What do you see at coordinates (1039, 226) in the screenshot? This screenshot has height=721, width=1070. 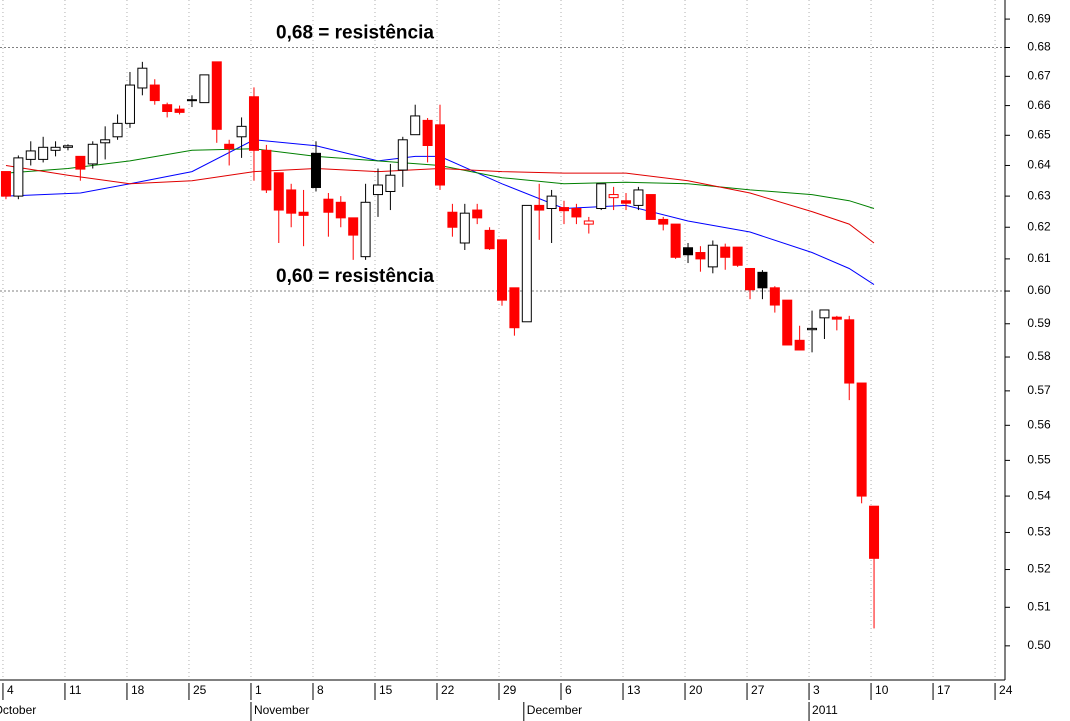 I see `y-tick-label: 0.62` at bounding box center [1039, 226].